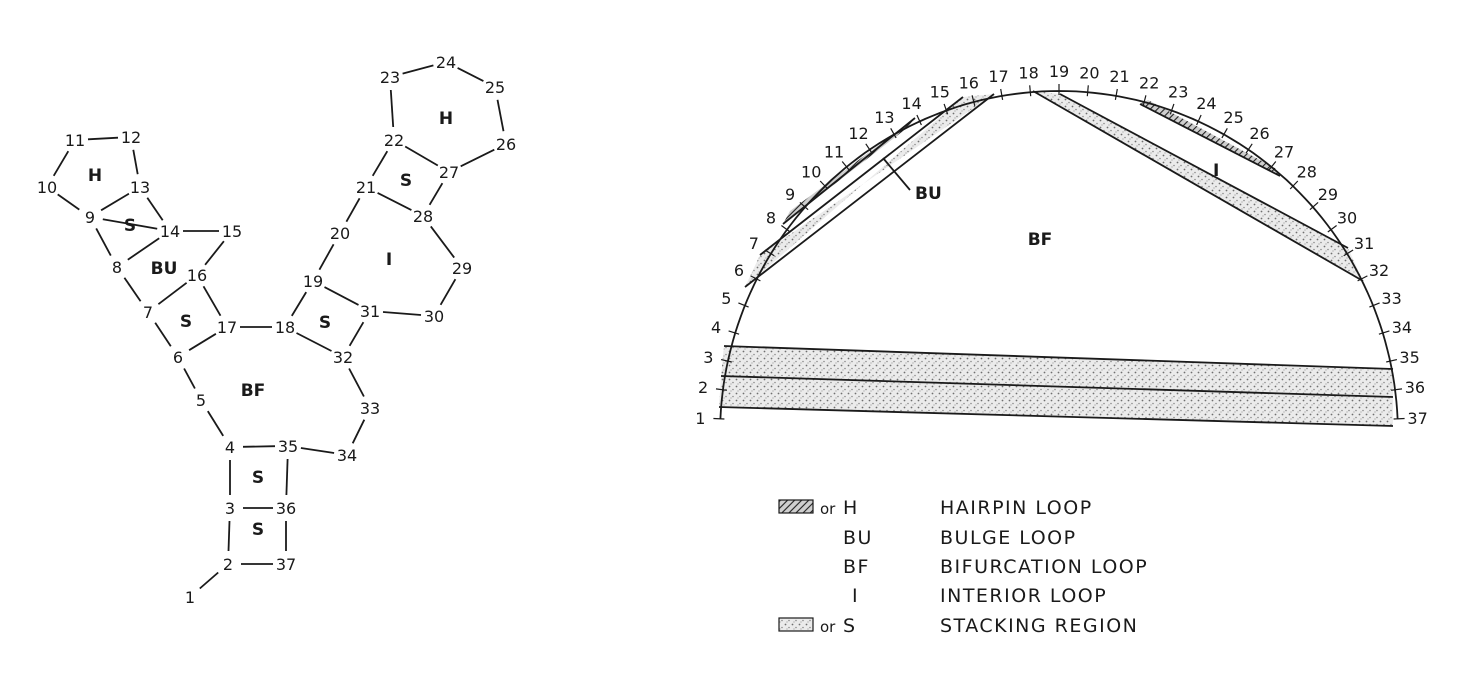  I want to click on arc-label-30: 30, so click(1347, 218).